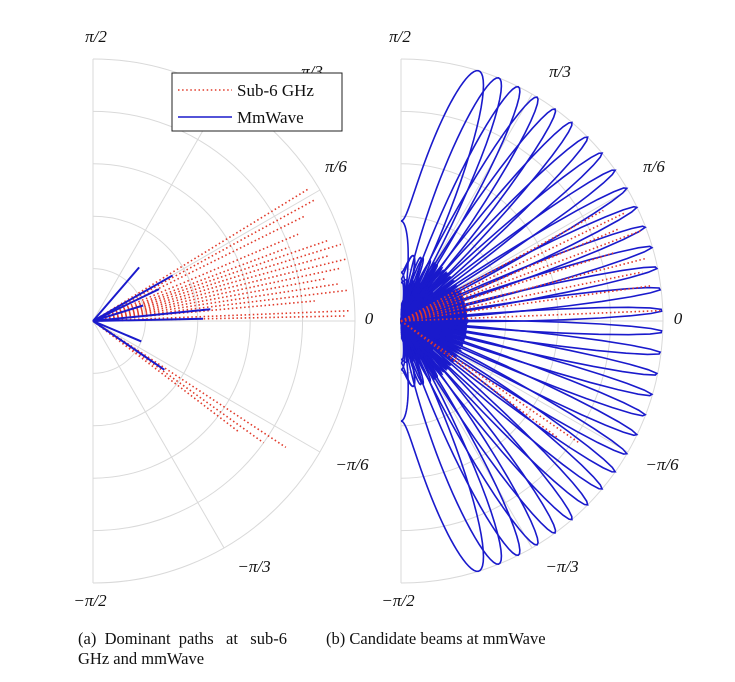  I want to click on series-group, so click(221, 318).